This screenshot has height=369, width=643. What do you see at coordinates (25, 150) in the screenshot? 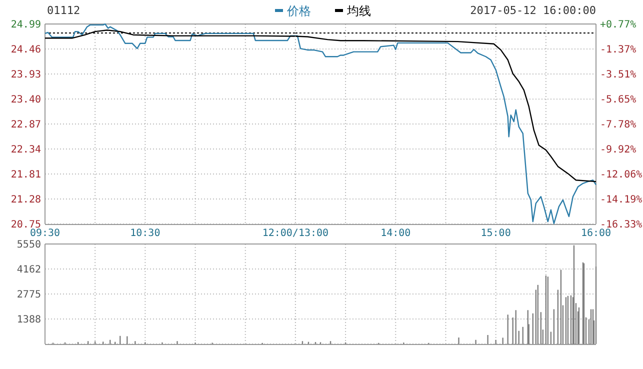
I see `y-tick-label: 22.34` at bounding box center [25, 150].